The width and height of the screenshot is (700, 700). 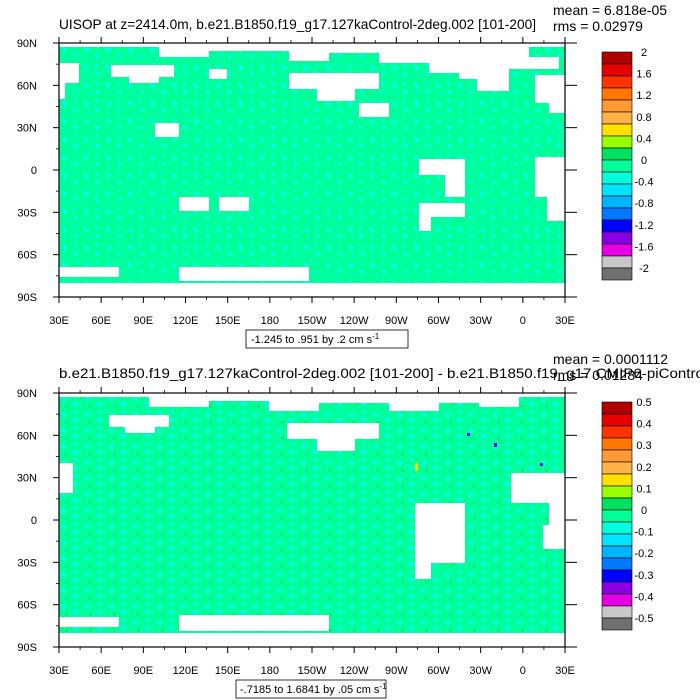 What do you see at coordinates (270, 321) in the screenshot?
I see `x-tick-label: 180` at bounding box center [270, 321].